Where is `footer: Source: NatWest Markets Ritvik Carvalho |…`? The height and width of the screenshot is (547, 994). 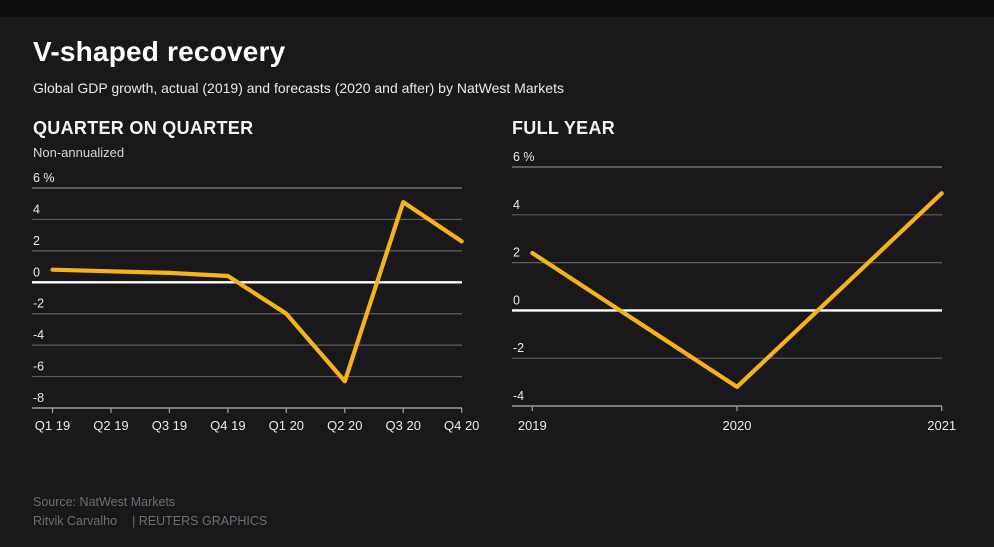 footer: Source: NatWest Markets Ritvik Carvalho |… is located at coordinates (150, 512).